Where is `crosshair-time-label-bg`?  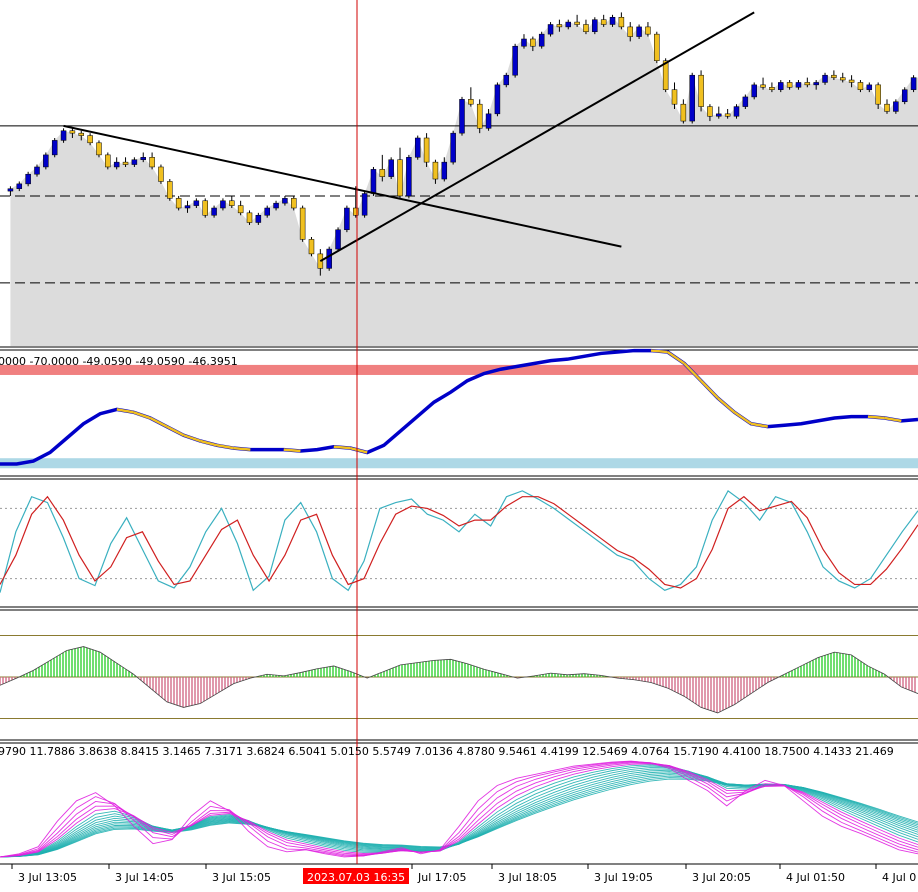 crosshair-time-label-bg is located at coordinates (356, 876).